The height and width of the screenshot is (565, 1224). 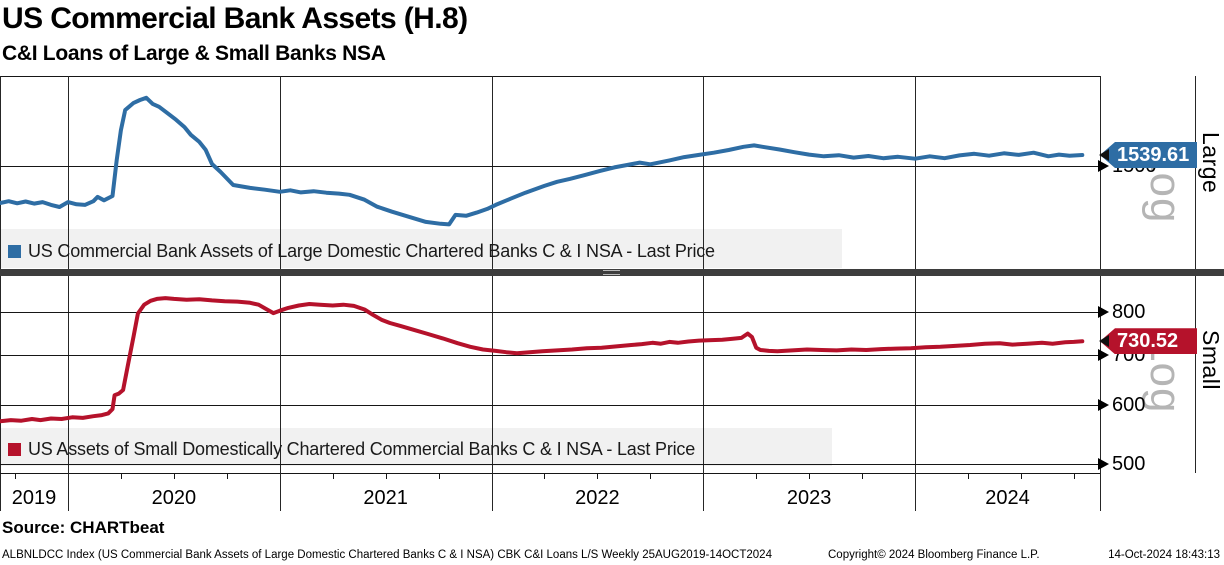 What do you see at coordinates (597, 498) in the screenshot?
I see `x-axis-year-label: 2022` at bounding box center [597, 498].